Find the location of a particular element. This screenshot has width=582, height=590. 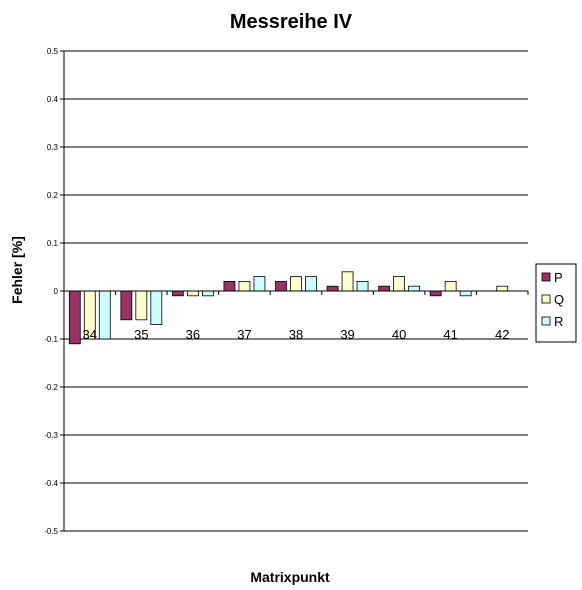

legend: PQR is located at coordinates (556, 303).